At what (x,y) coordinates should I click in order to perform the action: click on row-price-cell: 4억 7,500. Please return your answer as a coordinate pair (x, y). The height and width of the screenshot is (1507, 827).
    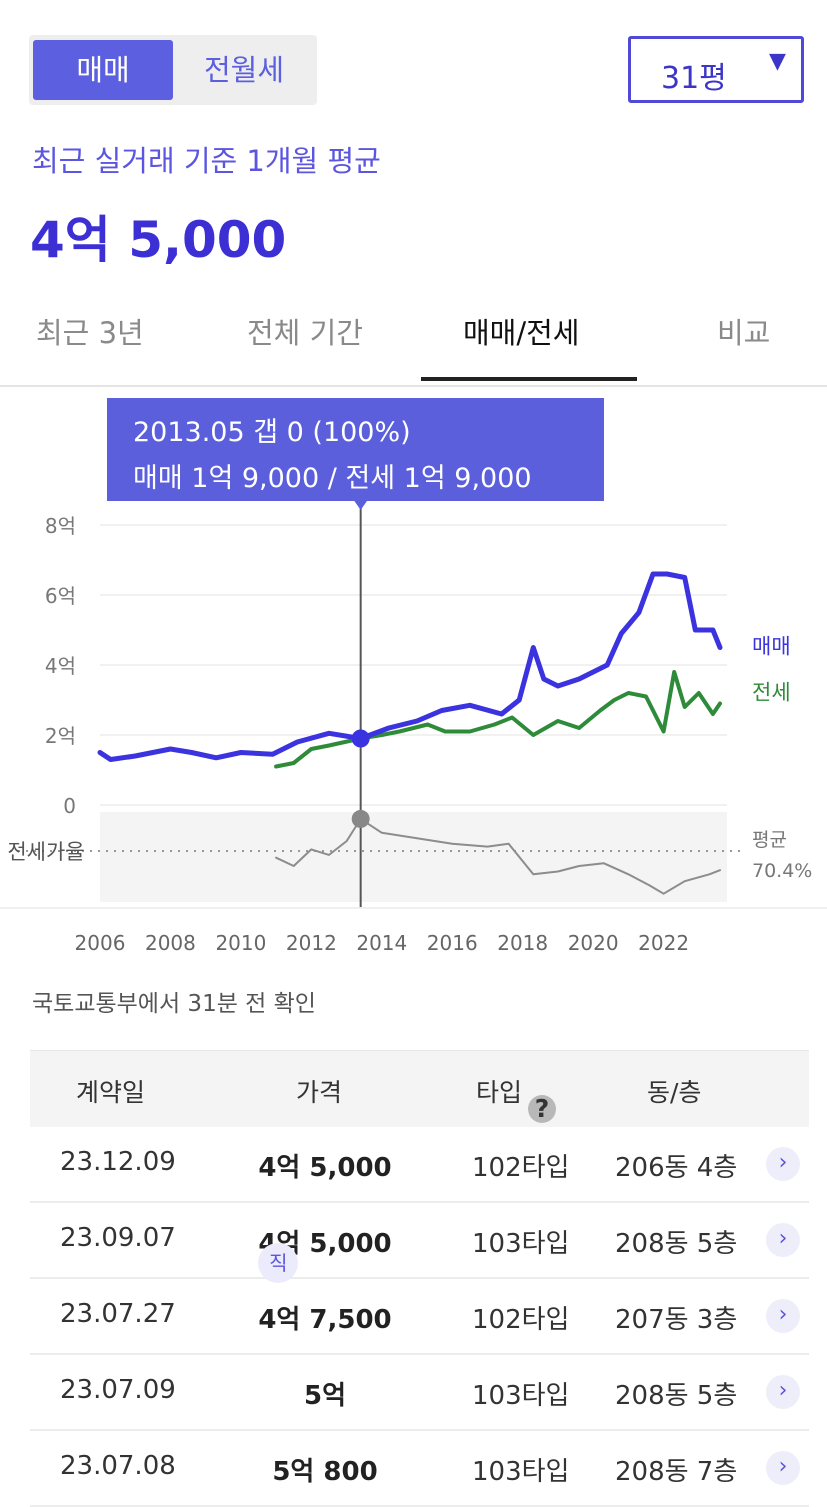
    Looking at the image, I should click on (325, 1317).